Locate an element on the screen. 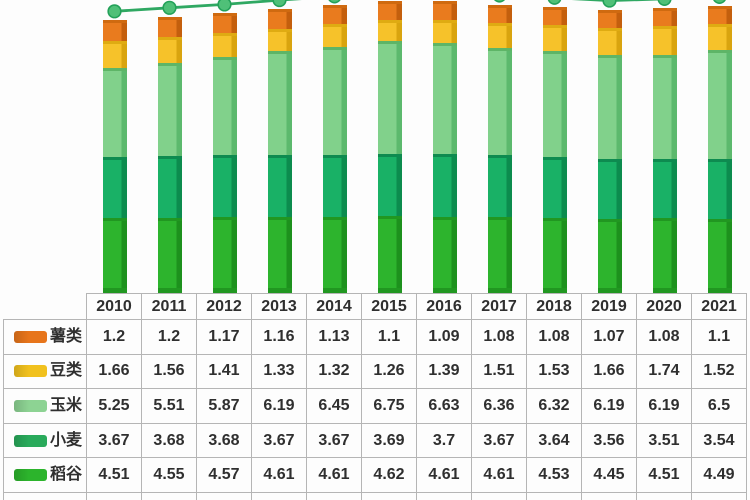 The image size is (750, 500). cell-wheat-2012: 3.68 is located at coordinates (224, 441).